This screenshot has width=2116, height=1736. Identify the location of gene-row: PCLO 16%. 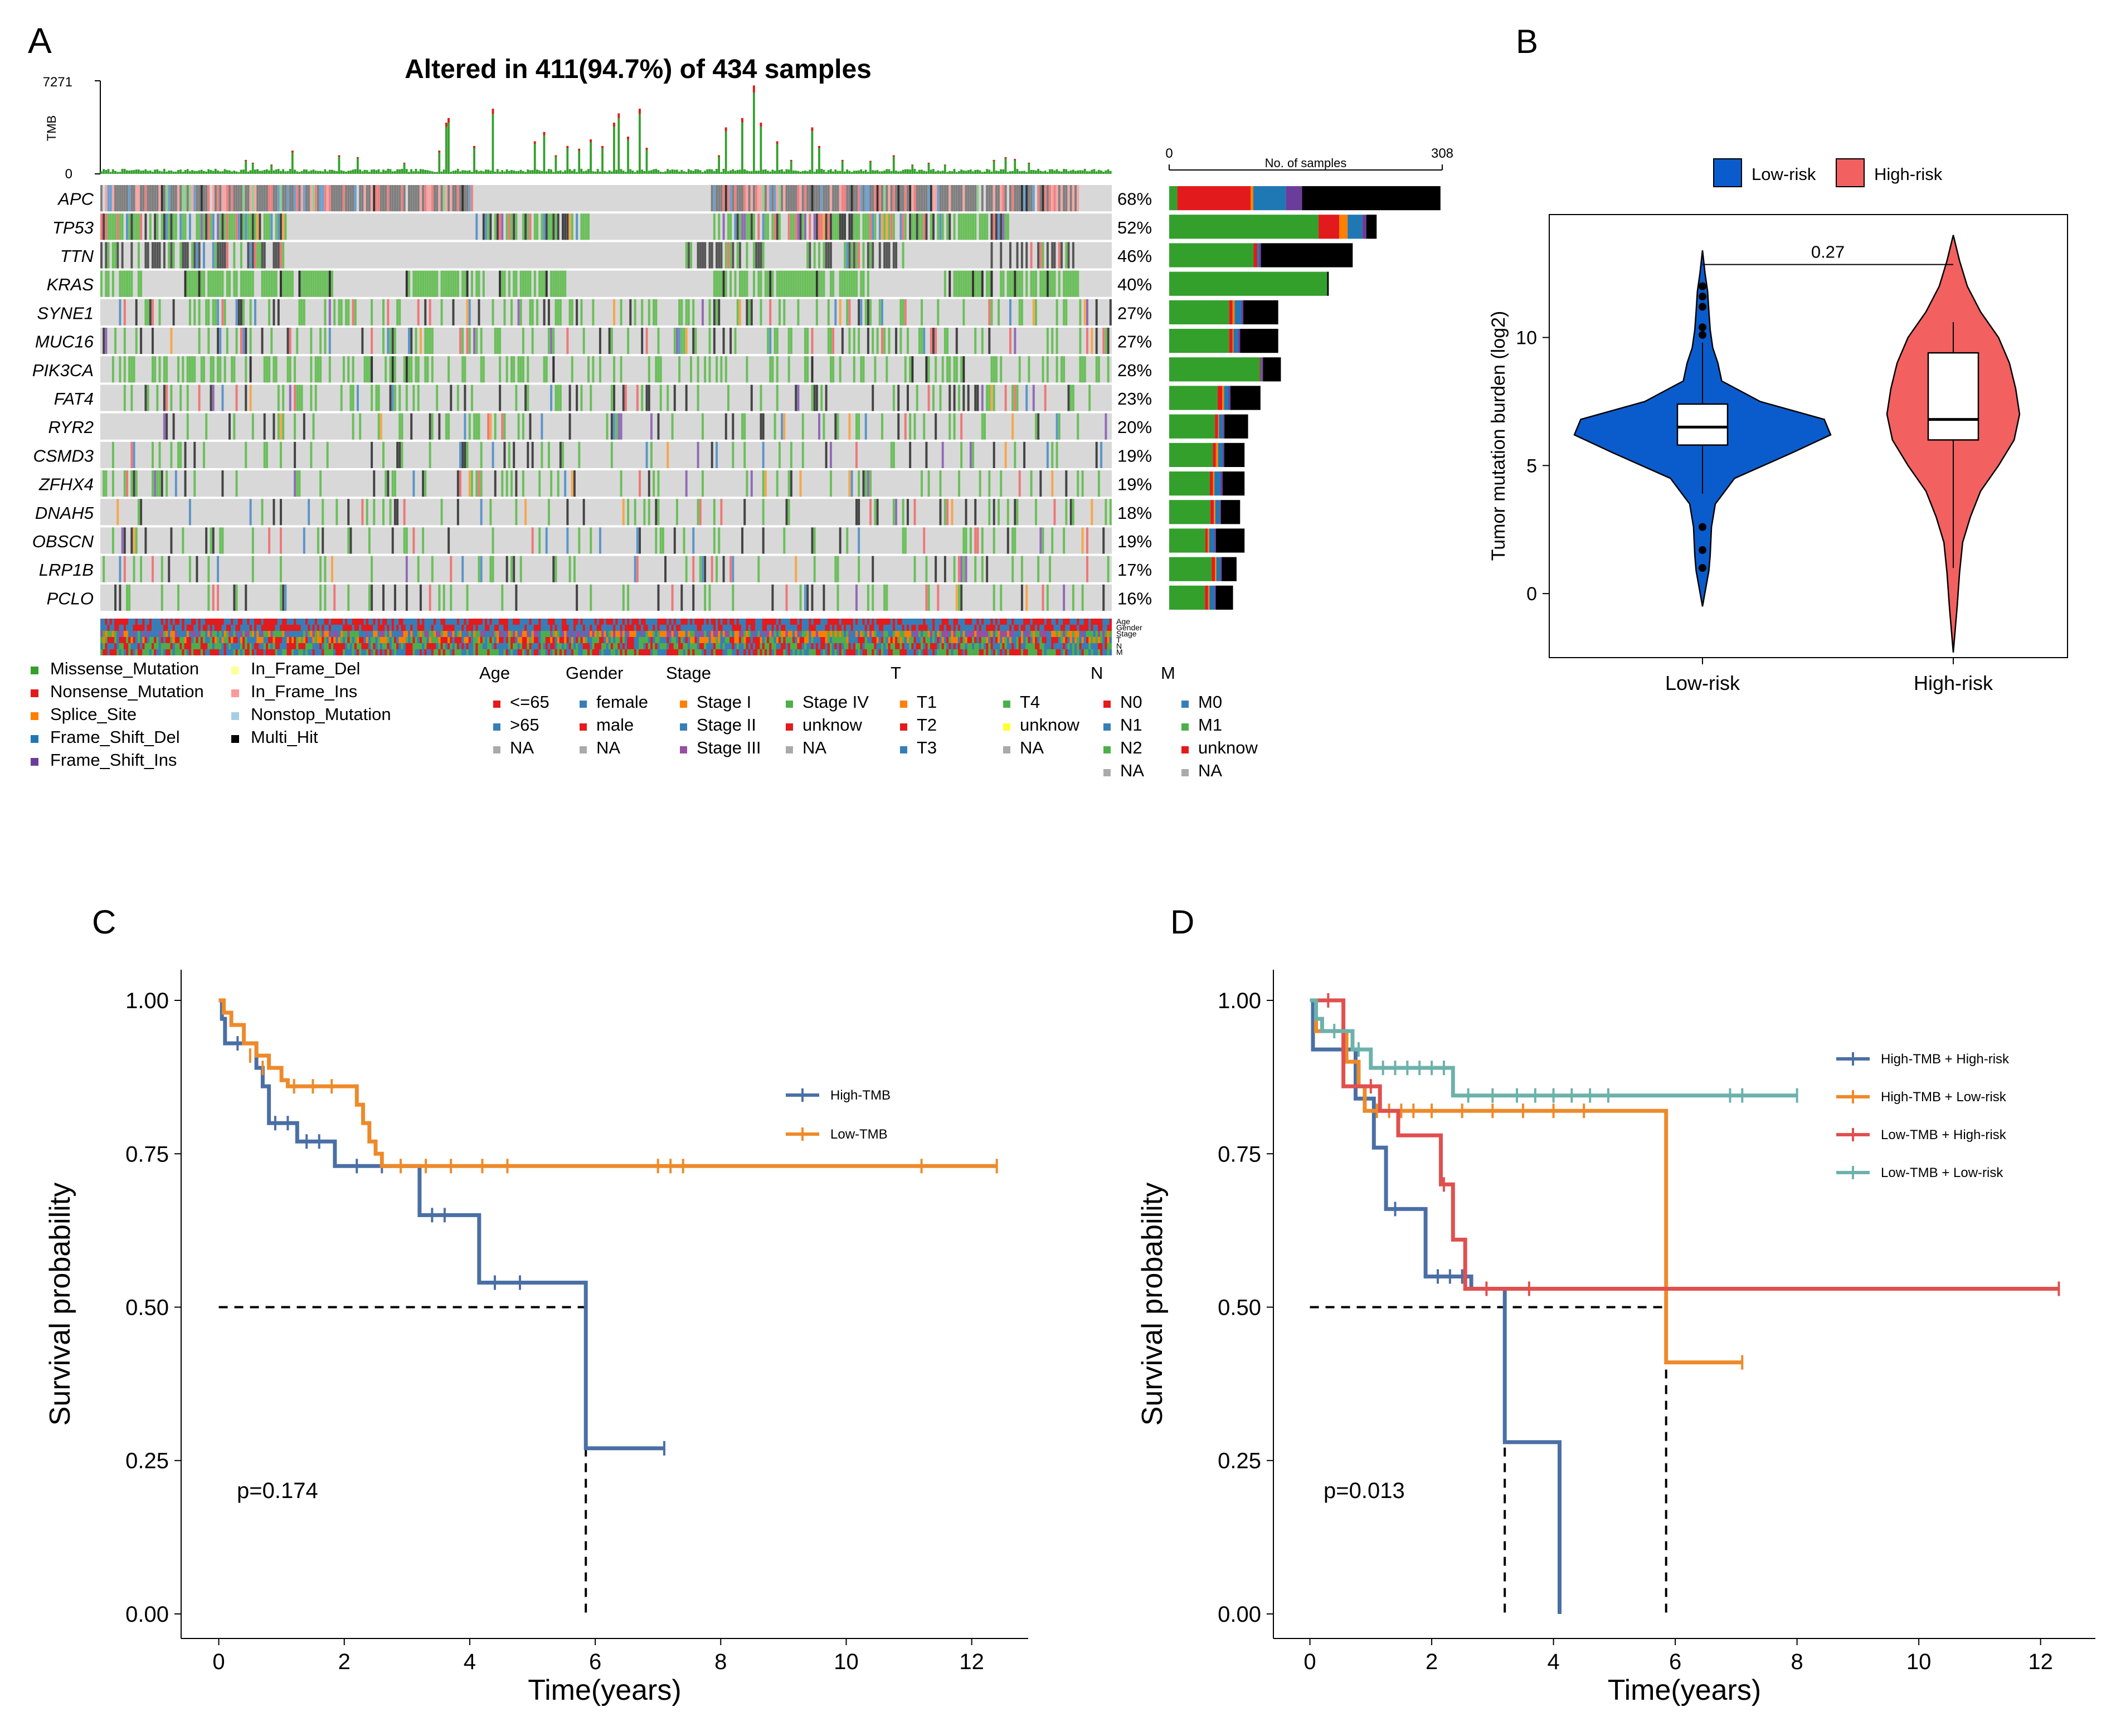
(599, 597).